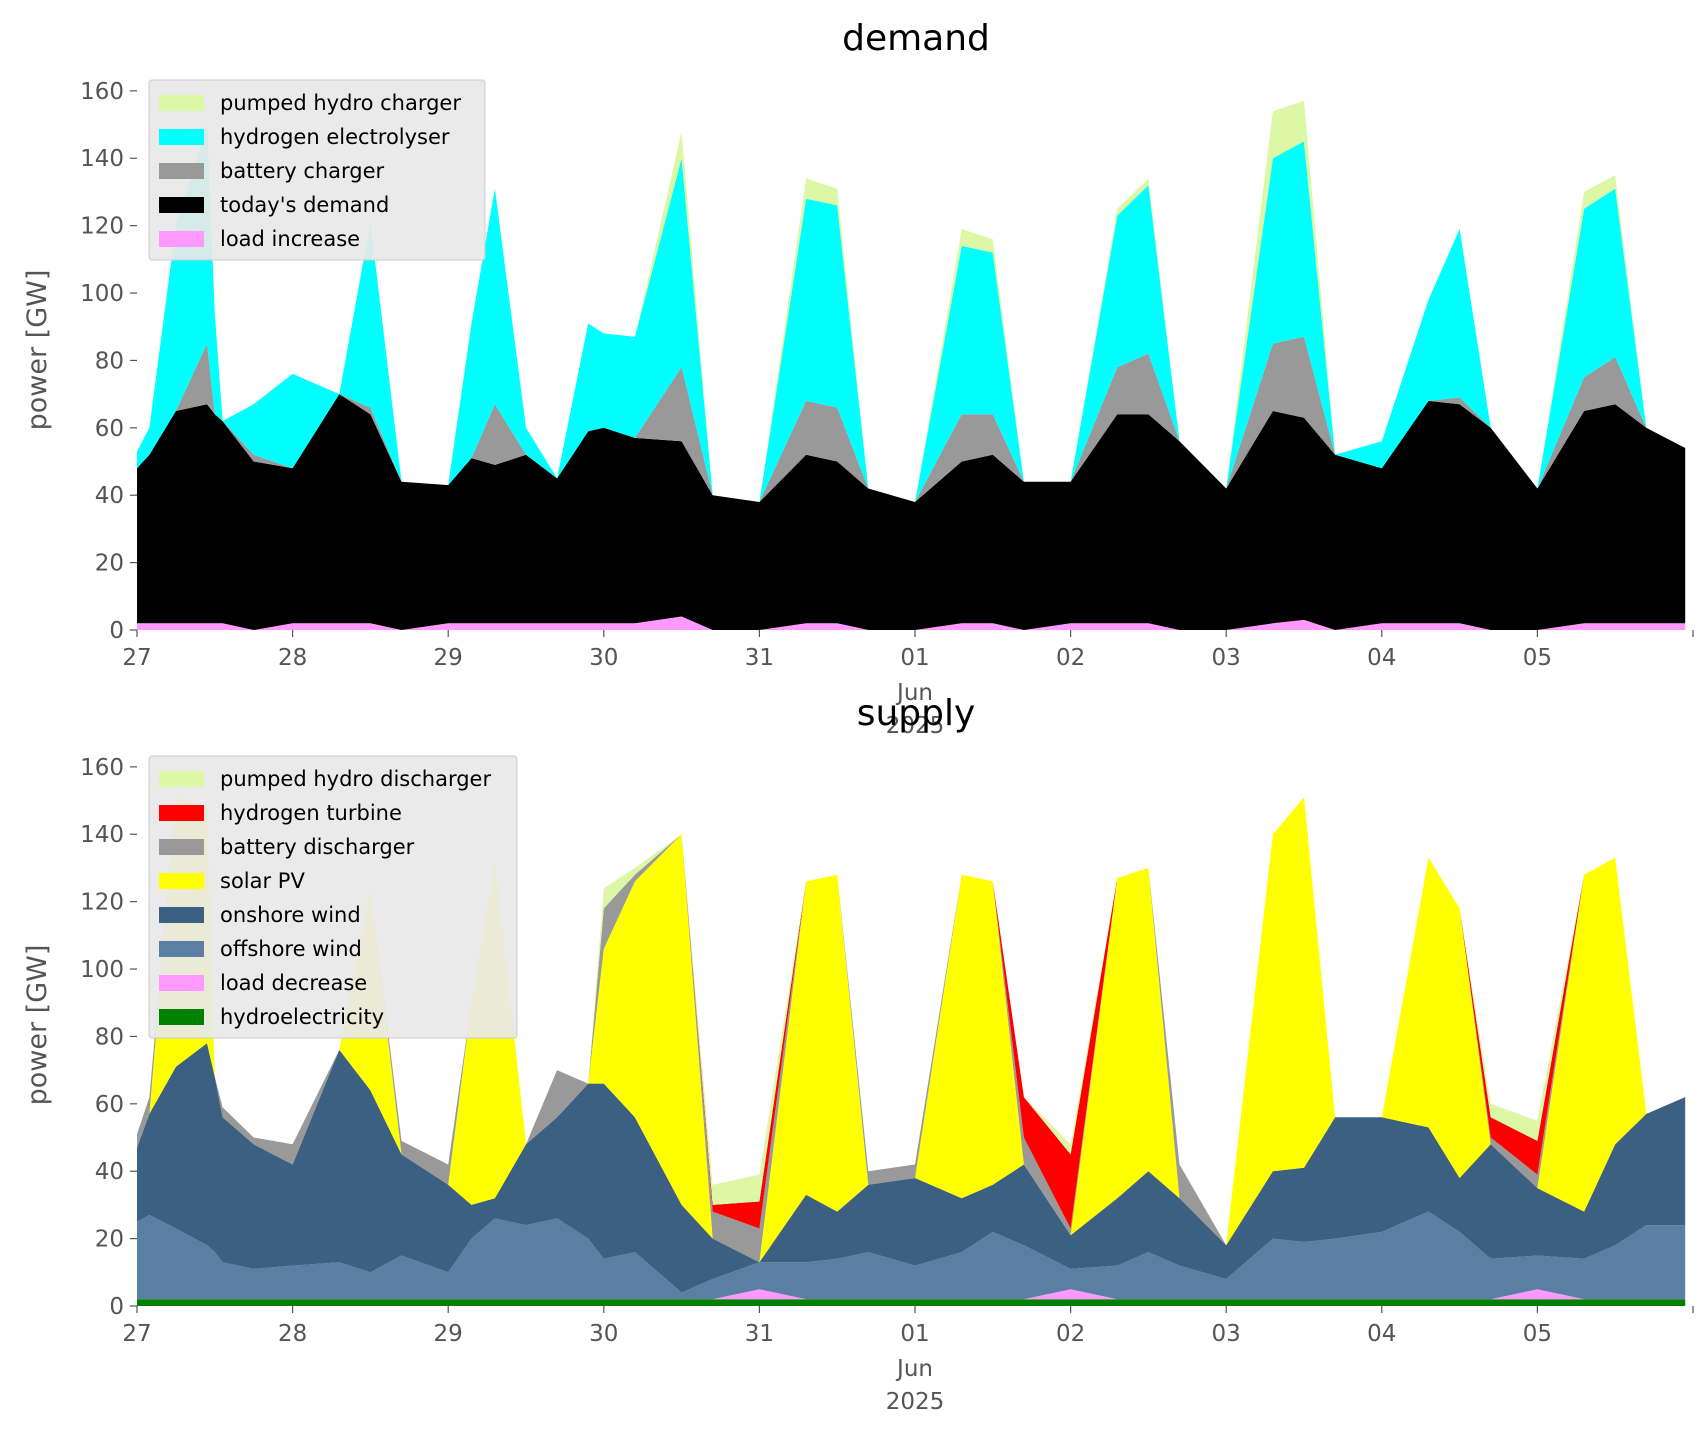 The height and width of the screenshot is (1431, 1706). I want to click on legend-label-today-s-demand: today's demand, so click(304, 205).